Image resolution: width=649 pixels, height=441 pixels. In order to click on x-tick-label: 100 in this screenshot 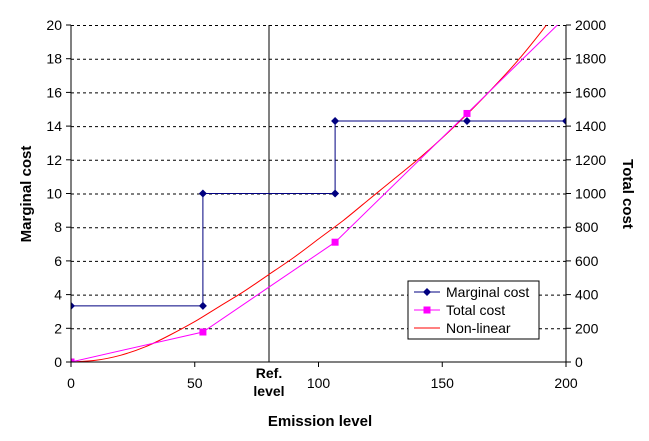, I will do `click(319, 383)`.